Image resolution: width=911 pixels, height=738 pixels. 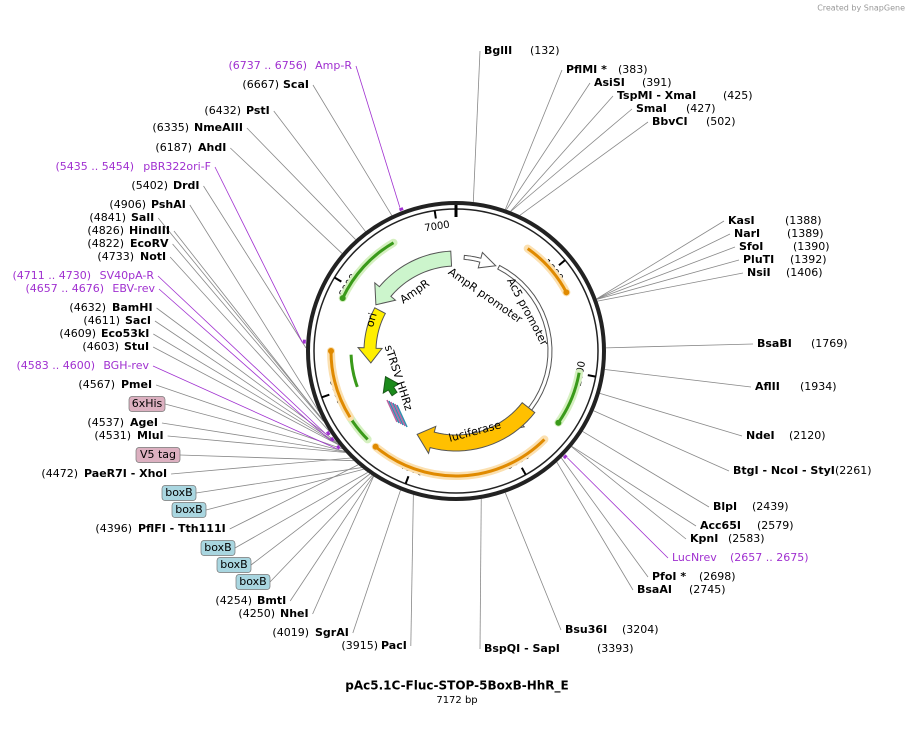 I want to click on site-name: PaeR7I - XhoI, so click(x=125, y=473).